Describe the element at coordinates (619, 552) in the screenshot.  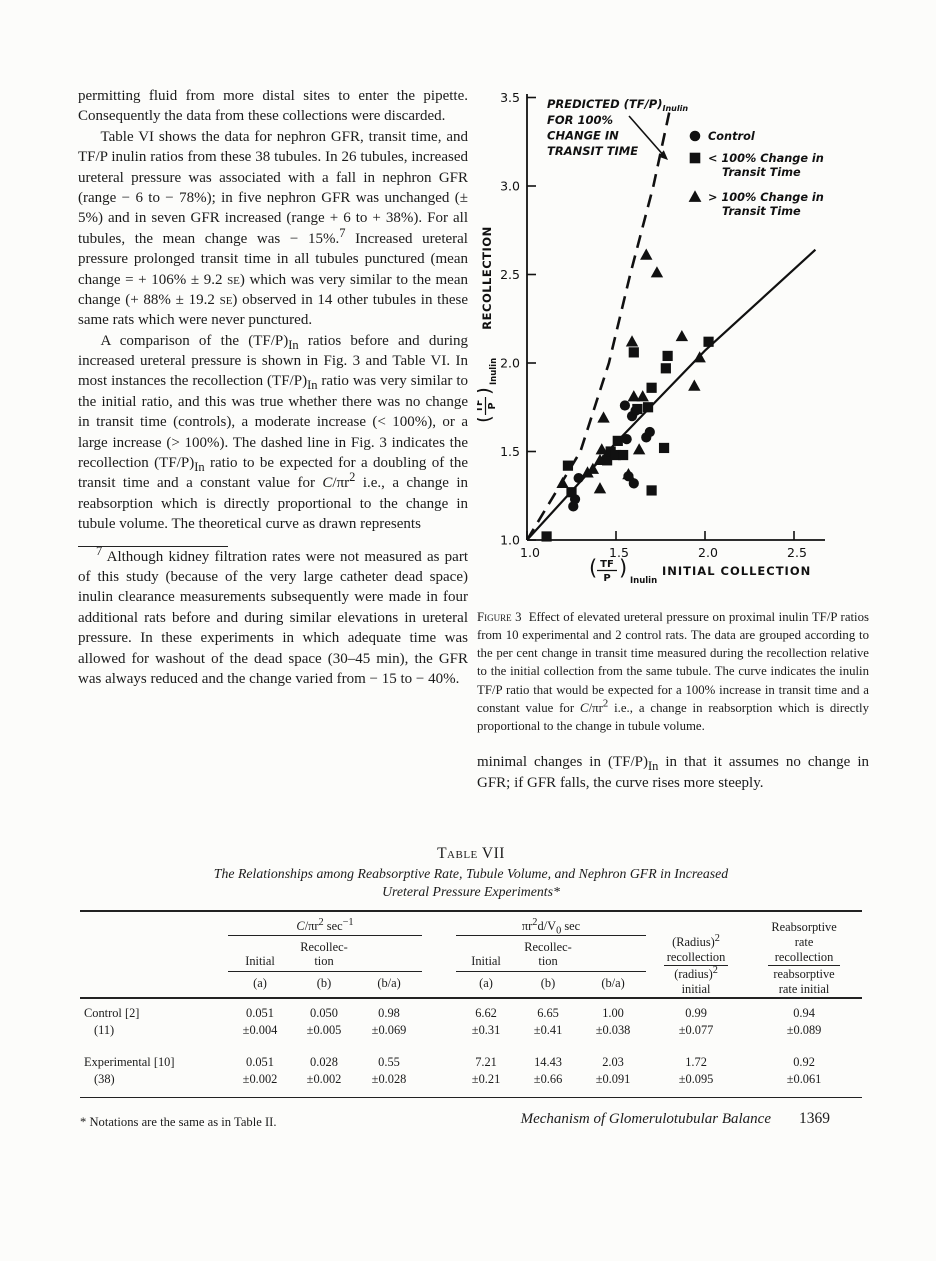
I see `x-tick-label: 1.5` at that location.